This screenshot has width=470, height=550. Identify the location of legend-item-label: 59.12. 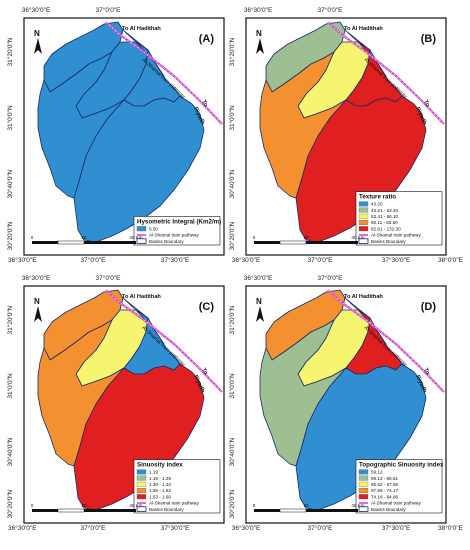
(377, 472).